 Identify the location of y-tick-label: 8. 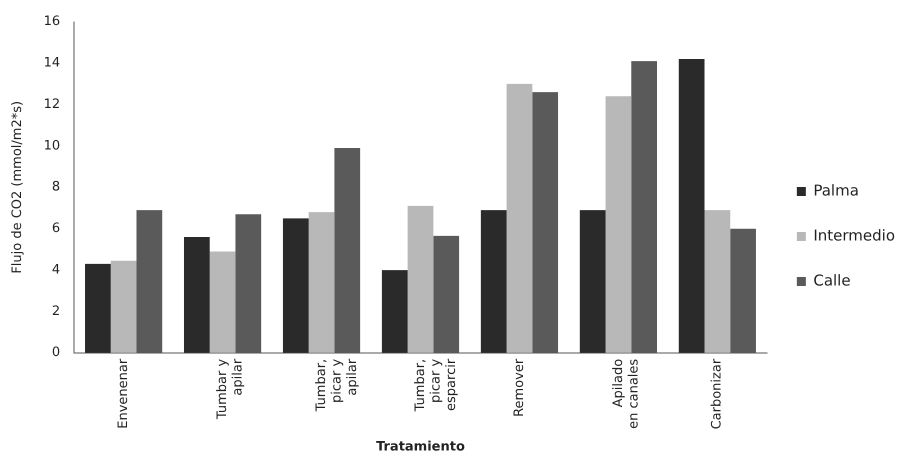
(56, 187).